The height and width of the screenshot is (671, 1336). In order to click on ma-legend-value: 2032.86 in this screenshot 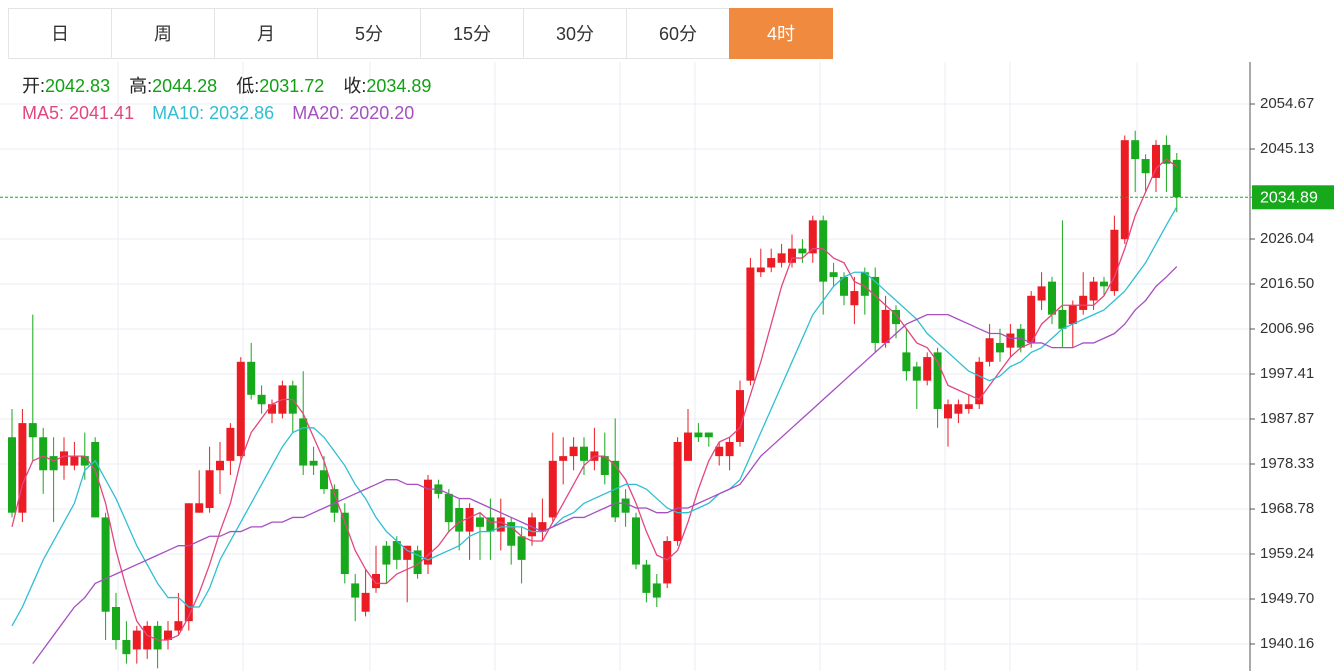, I will do `click(242, 113)`.